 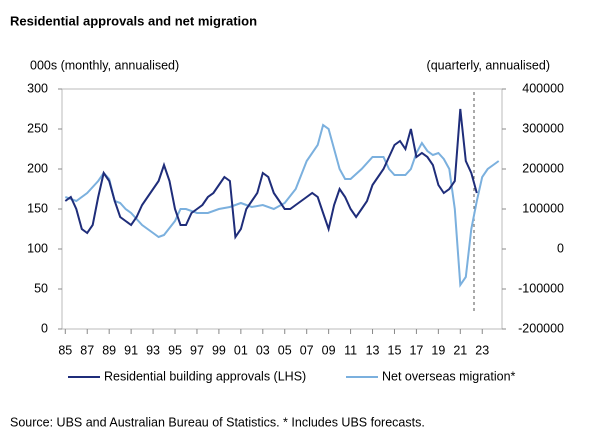 What do you see at coordinates (37, 208) in the screenshot?
I see `y-tick-label: 150` at bounding box center [37, 208].